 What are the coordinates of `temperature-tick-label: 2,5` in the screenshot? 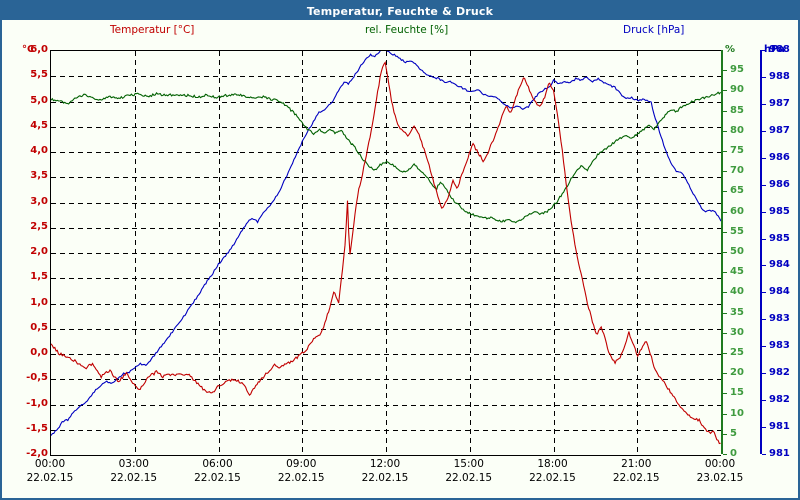 It's located at (39, 226).